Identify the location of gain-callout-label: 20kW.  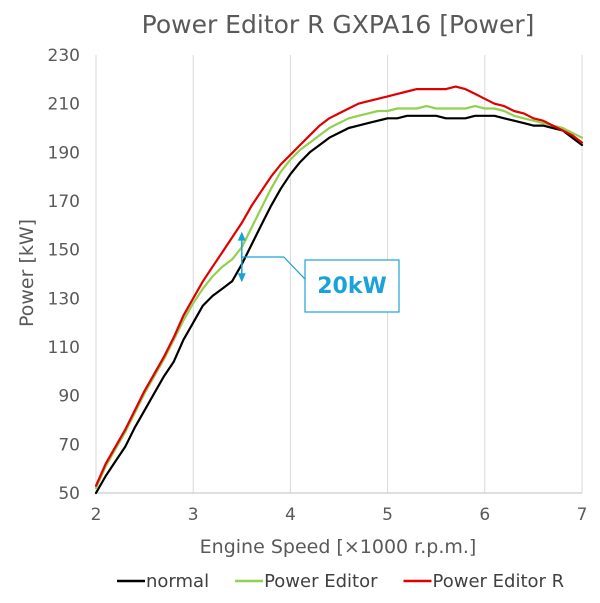
(352, 286).